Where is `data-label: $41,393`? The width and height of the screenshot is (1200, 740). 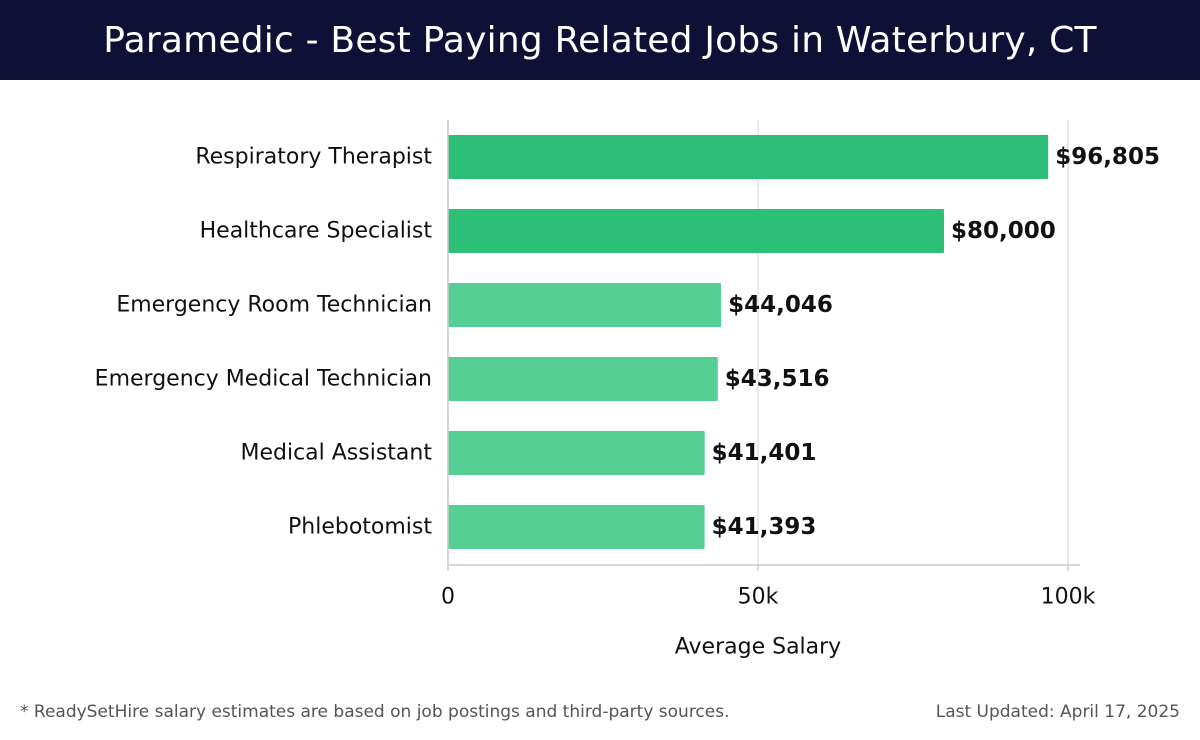
data-label: $41,393 is located at coordinates (764, 527).